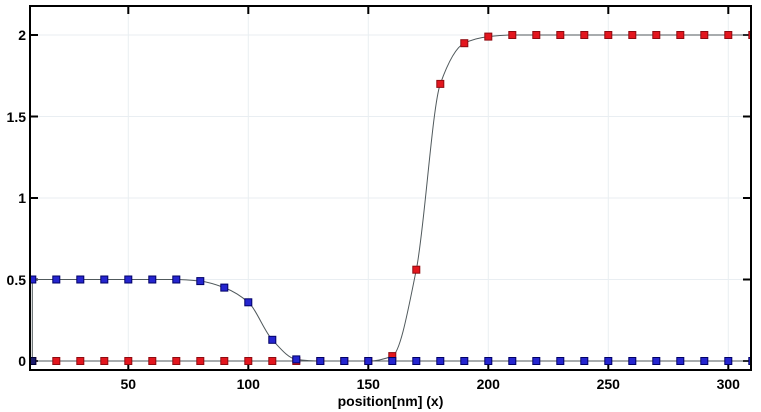  What do you see at coordinates (16, 116) in the screenshot?
I see `y-tick-label: 1.5` at bounding box center [16, 116].